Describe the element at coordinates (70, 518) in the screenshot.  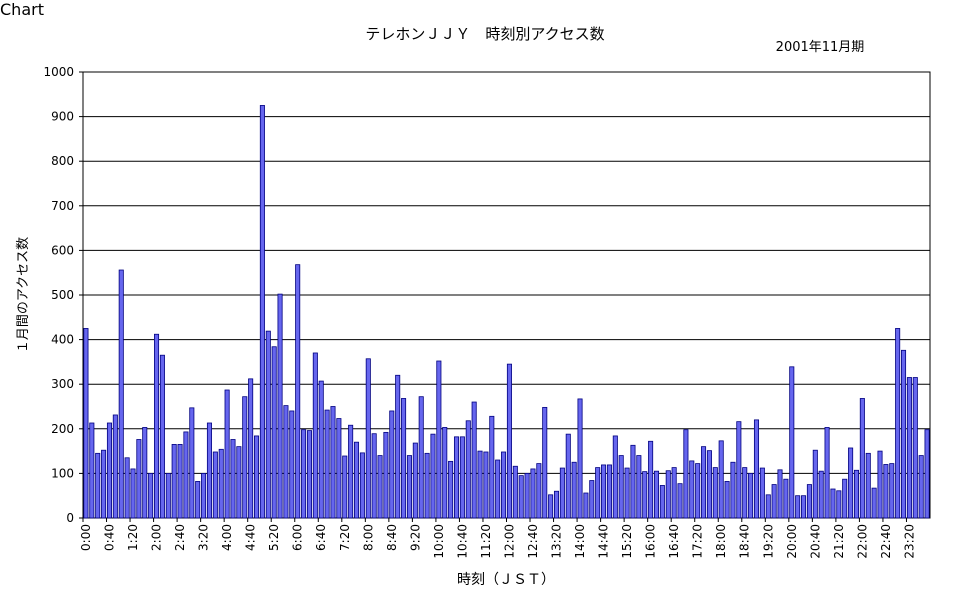
I see `y-tick-label: 0` at that location.